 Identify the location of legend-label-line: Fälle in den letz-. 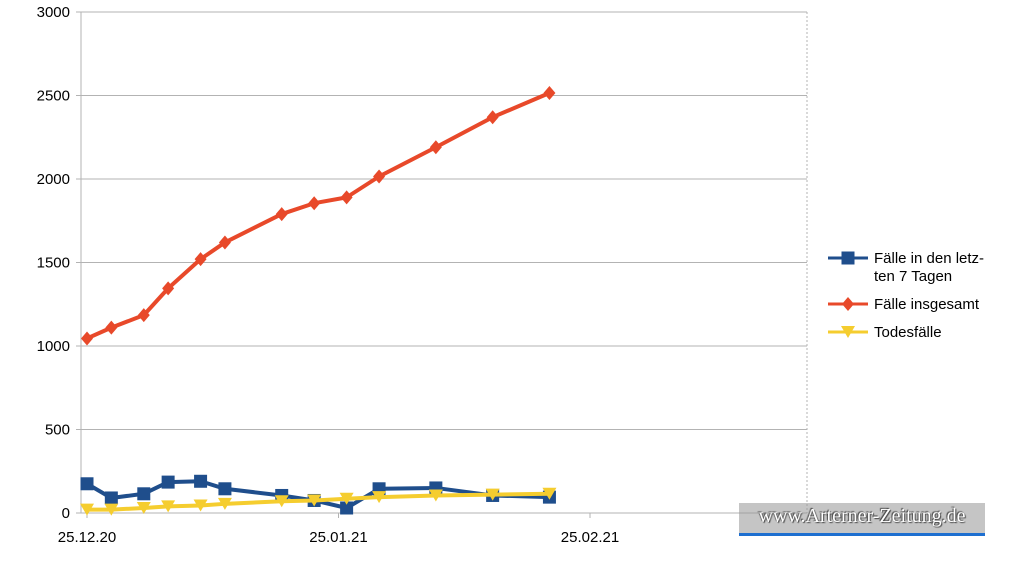
(929, 258).